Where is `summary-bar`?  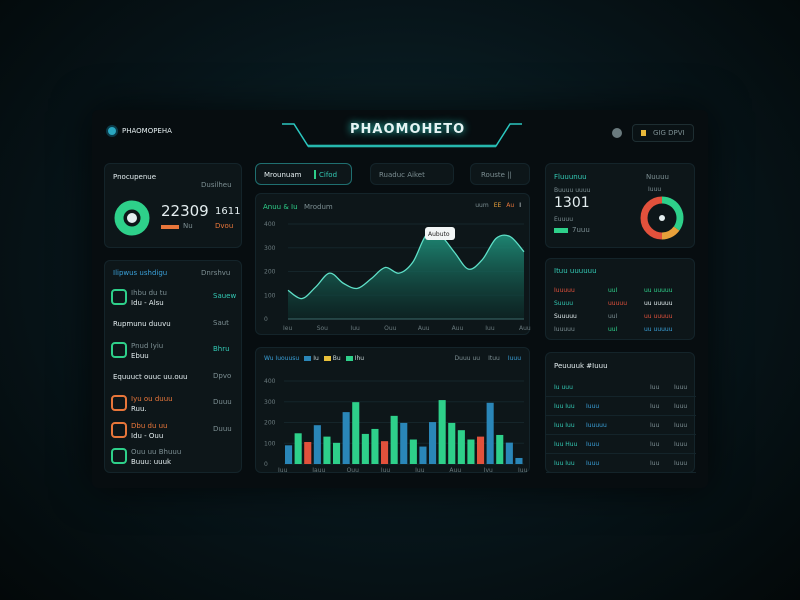 summary-bar is located at coordinates (170, 227).